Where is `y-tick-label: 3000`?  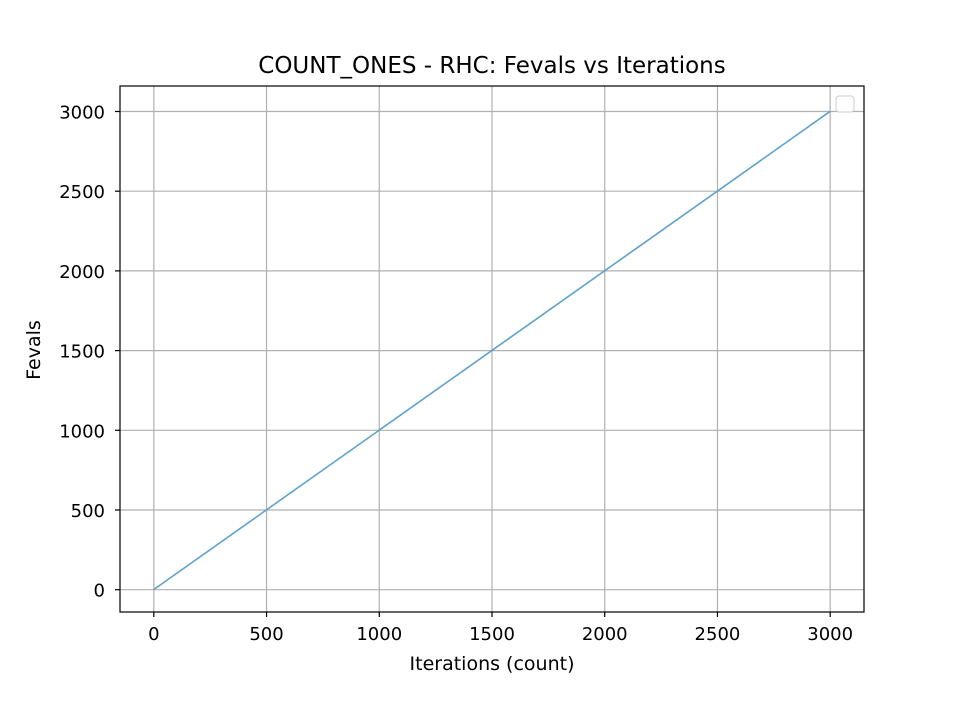 y-tick-label: 3000 is located at coordinates (82, 113).